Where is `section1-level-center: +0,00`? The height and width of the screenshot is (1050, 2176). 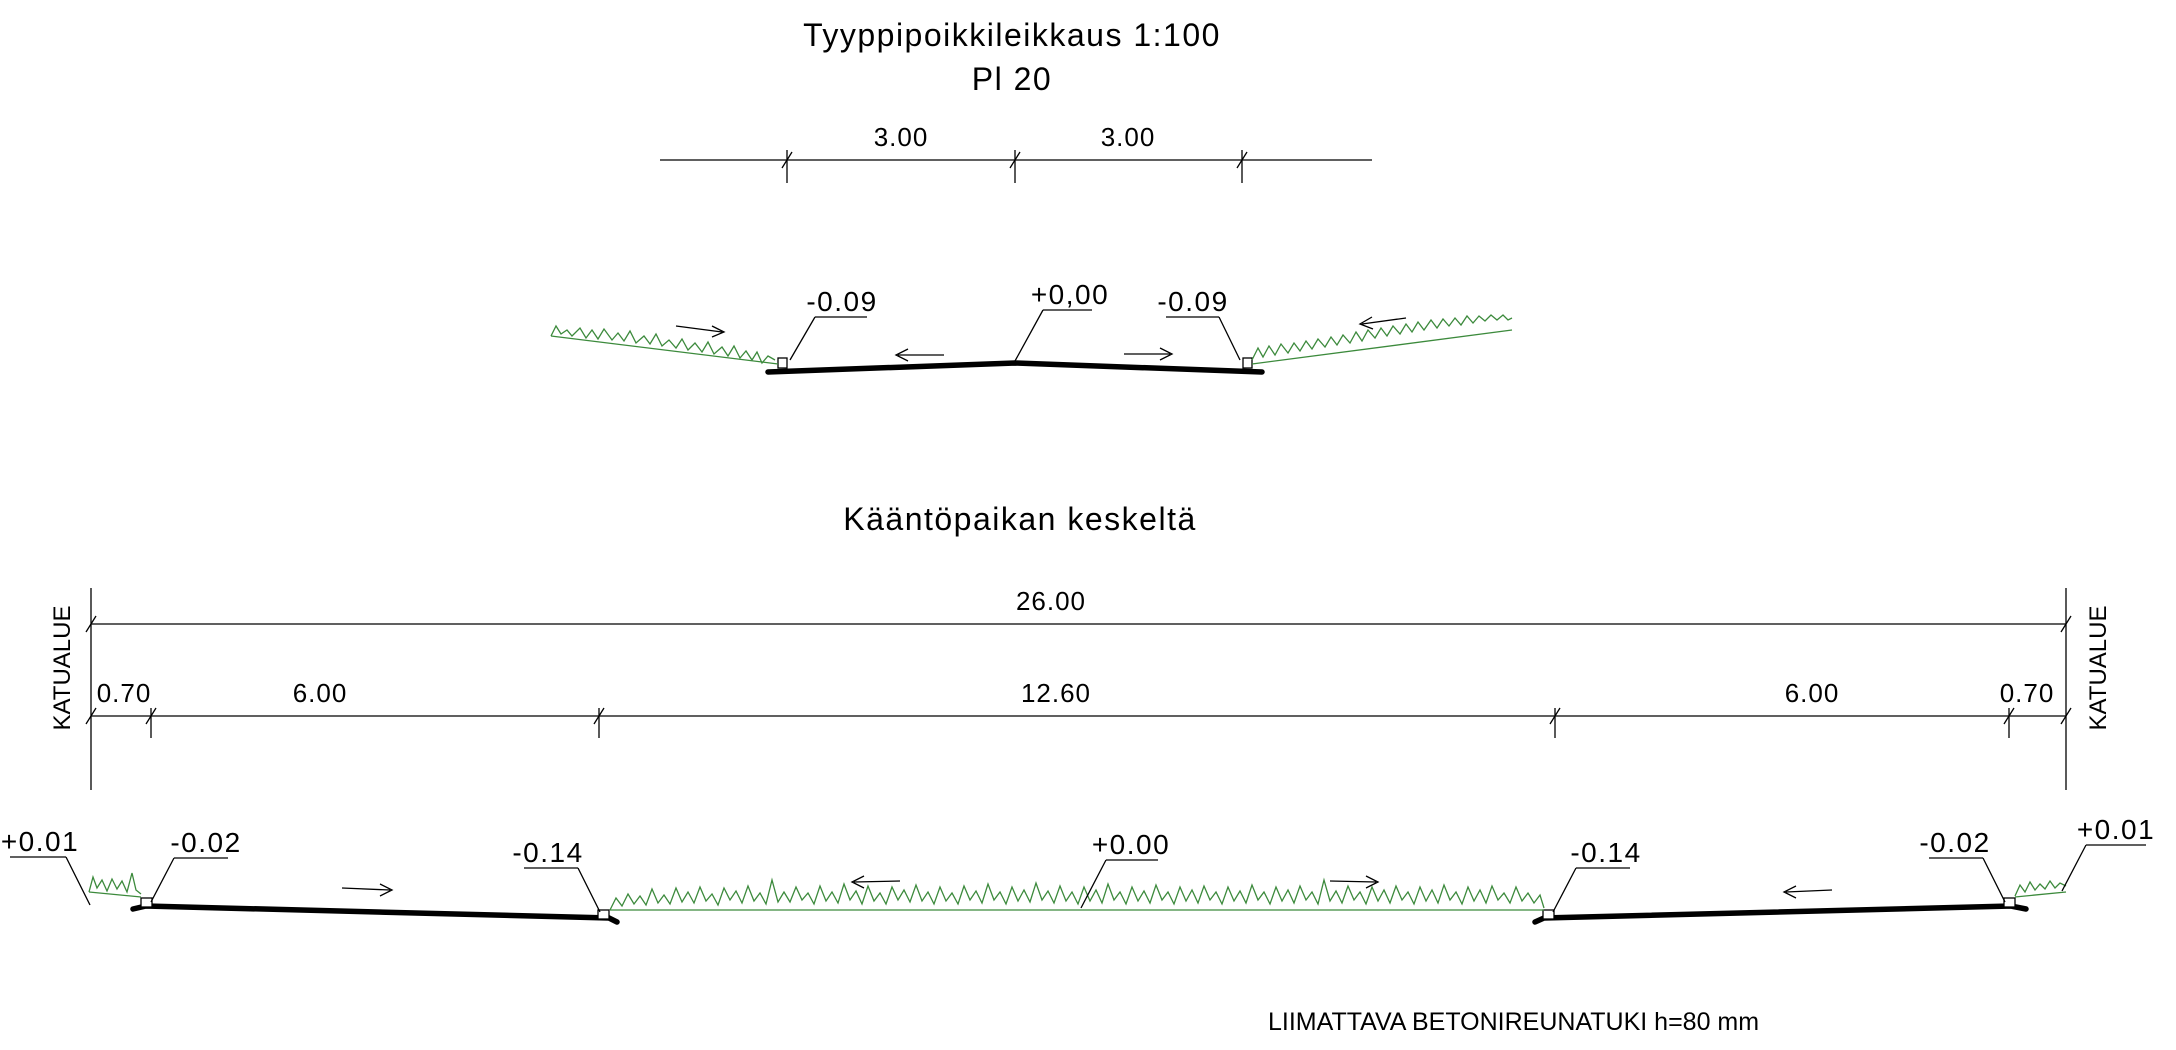
section1-level-center: +0,00 is located at coordinates (1061, 320).